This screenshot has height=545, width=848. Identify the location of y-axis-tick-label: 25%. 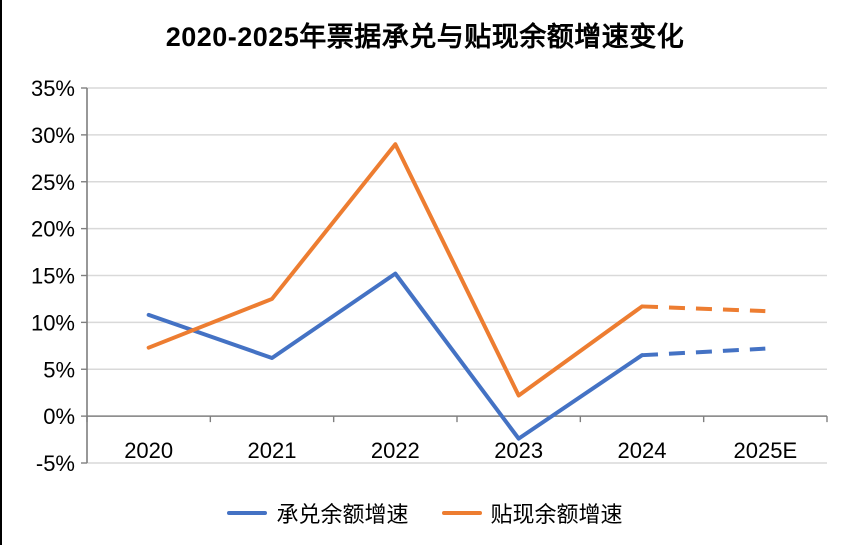
(53, 182).